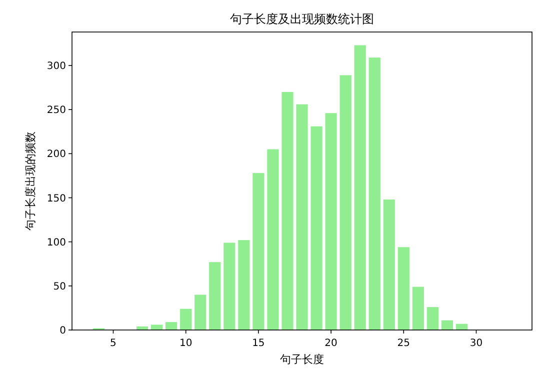  Describe the element at coordinates (302, 359) in the screenshot. I see `x-axis-title: 句子长度` at that location.